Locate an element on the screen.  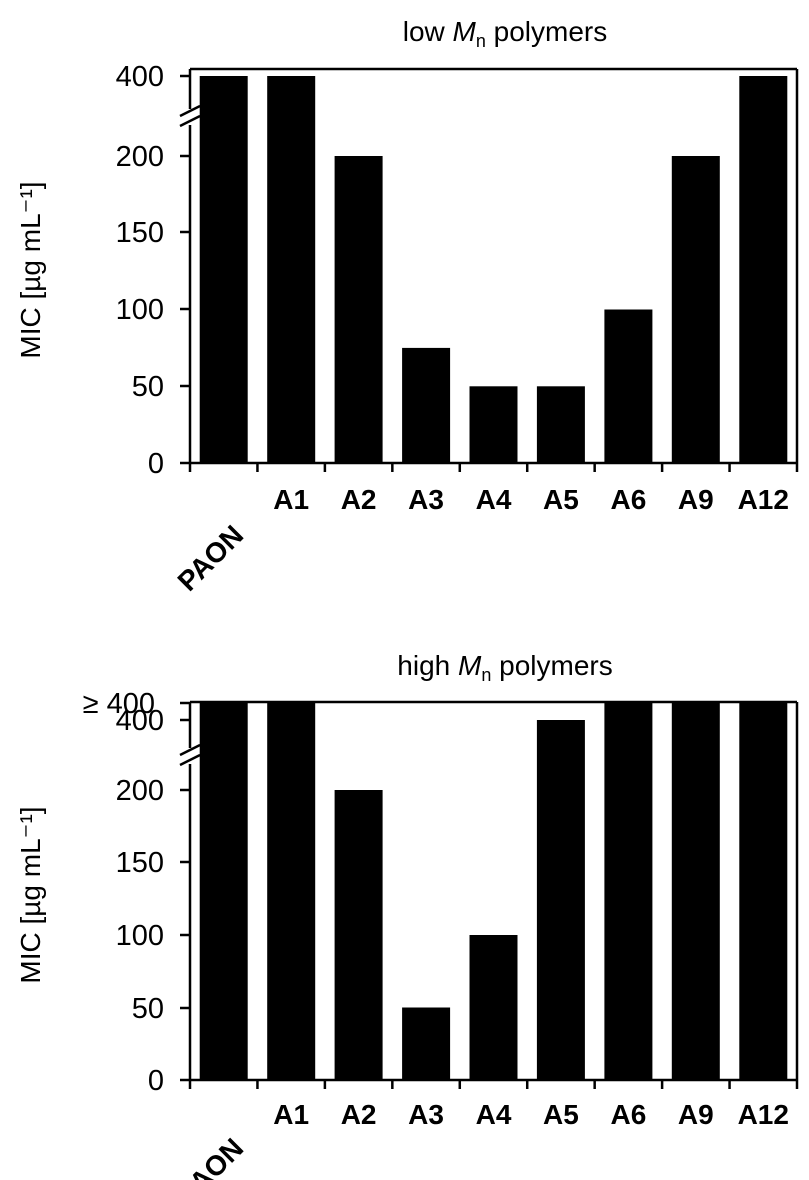
chart-title-prefix: high is located at coordinates (427, 665).